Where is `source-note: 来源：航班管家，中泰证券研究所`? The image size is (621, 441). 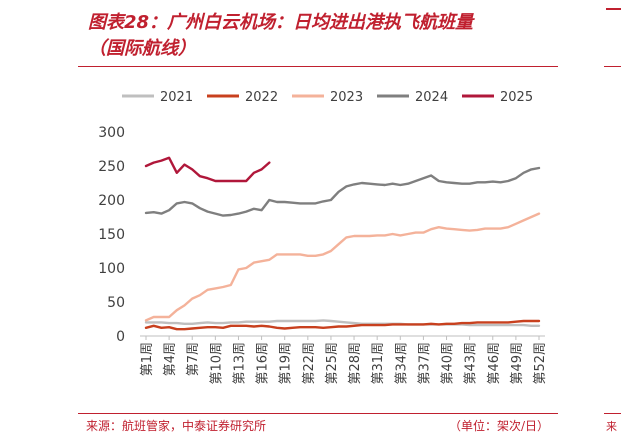 source-note: 来源：航班管家，中泰证券研究所 is located at coordinates (176, 426).